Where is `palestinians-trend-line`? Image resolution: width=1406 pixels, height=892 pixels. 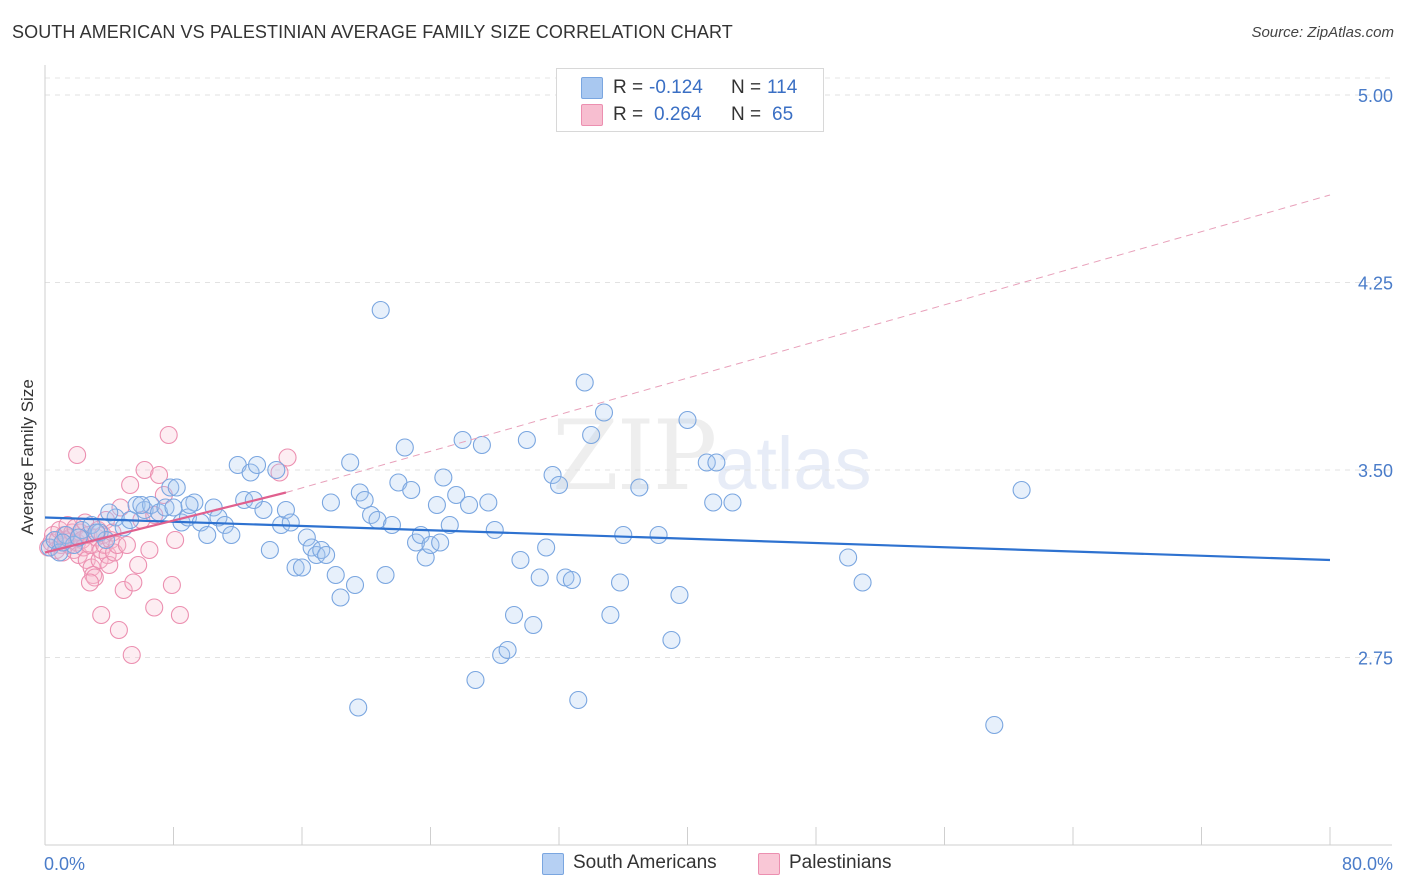
palestinians-trend-line is located at coordinates (165, 522).